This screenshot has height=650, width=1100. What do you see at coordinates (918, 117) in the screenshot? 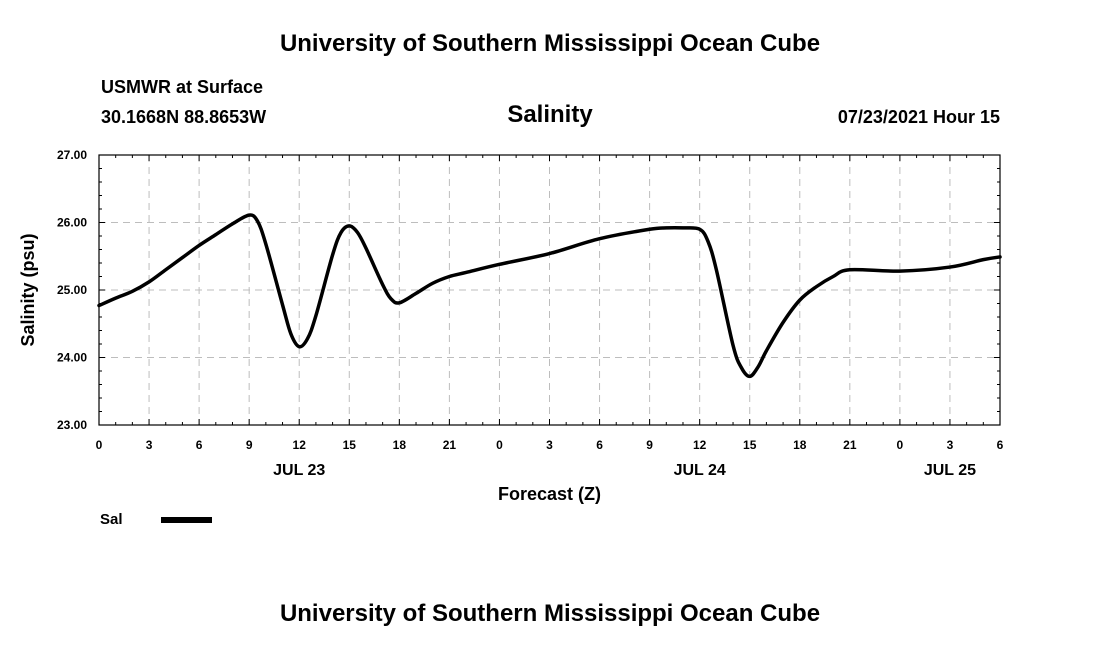
I see `forecast-datetime: 07/23/2021 Hour 15` at bounding box center [918, 117].